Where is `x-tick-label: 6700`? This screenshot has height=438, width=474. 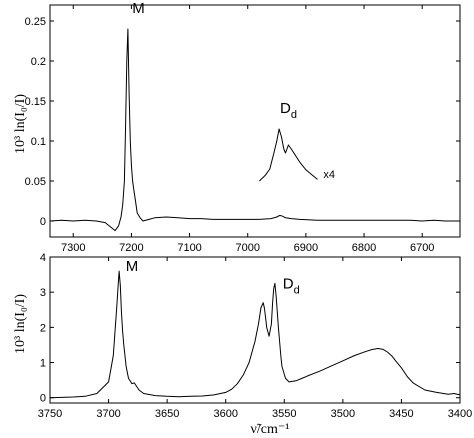 x-tick-label: 6700 is located at coordinates (422, 248).